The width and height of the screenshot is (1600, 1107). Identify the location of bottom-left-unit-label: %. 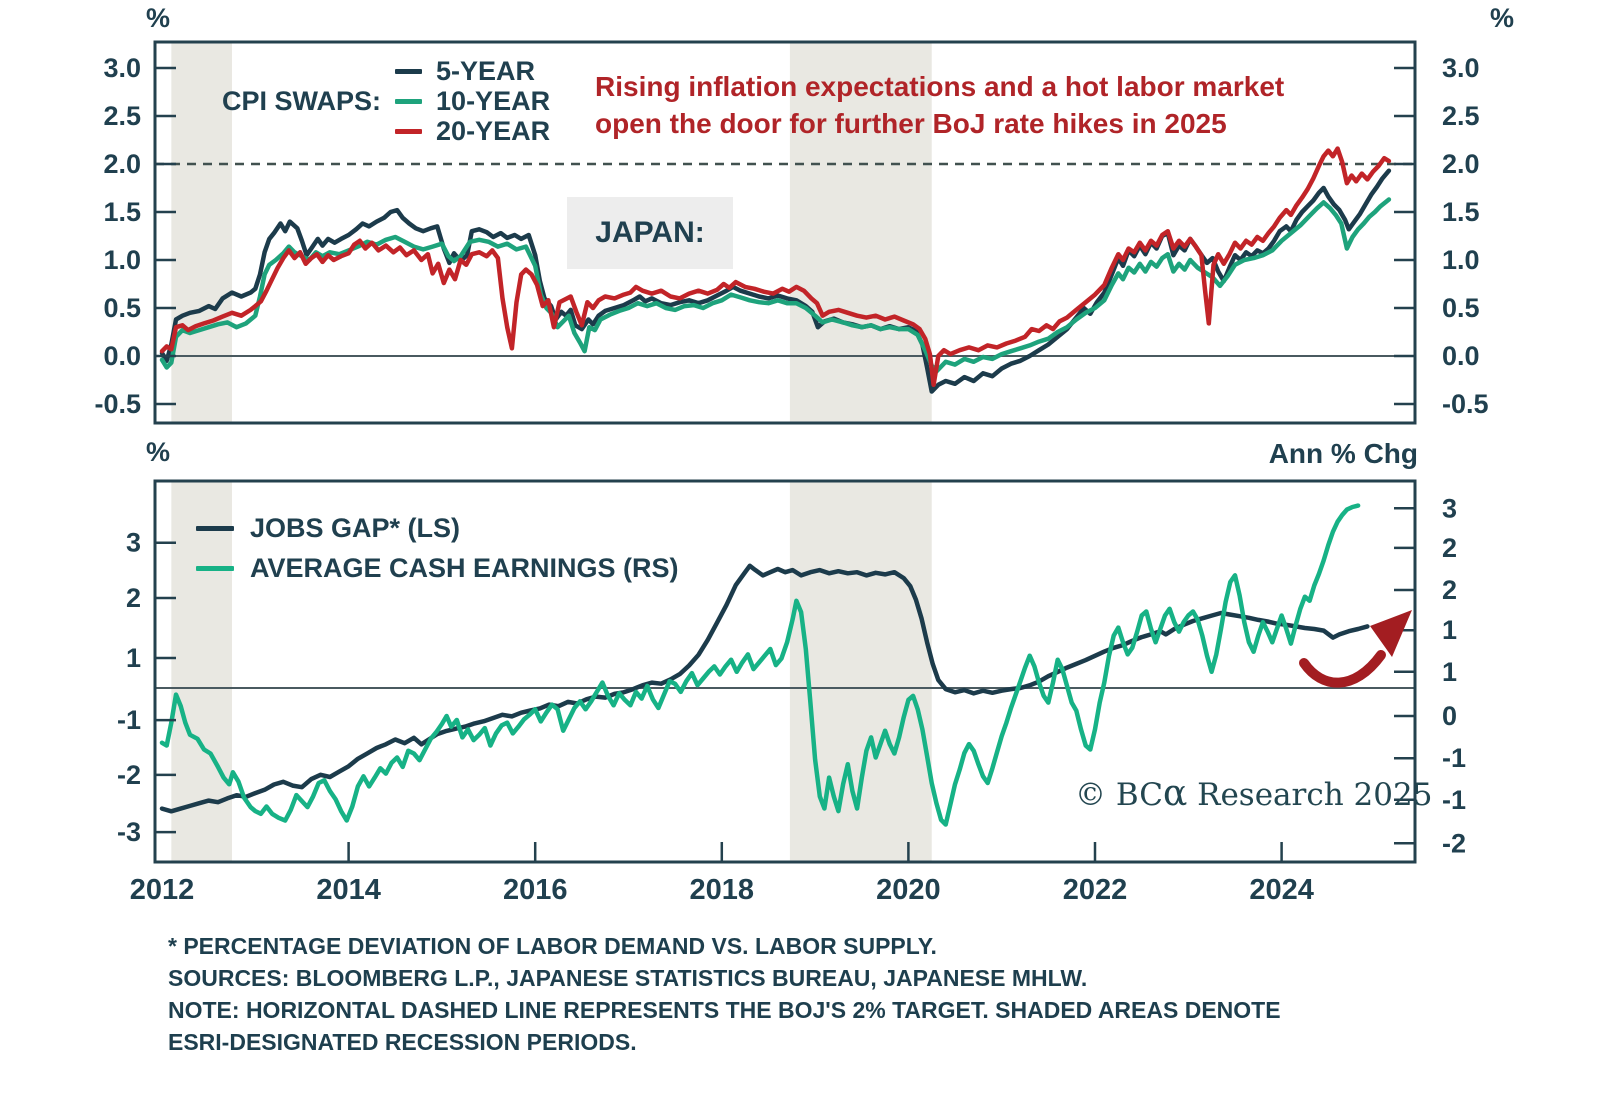
(158, 452).